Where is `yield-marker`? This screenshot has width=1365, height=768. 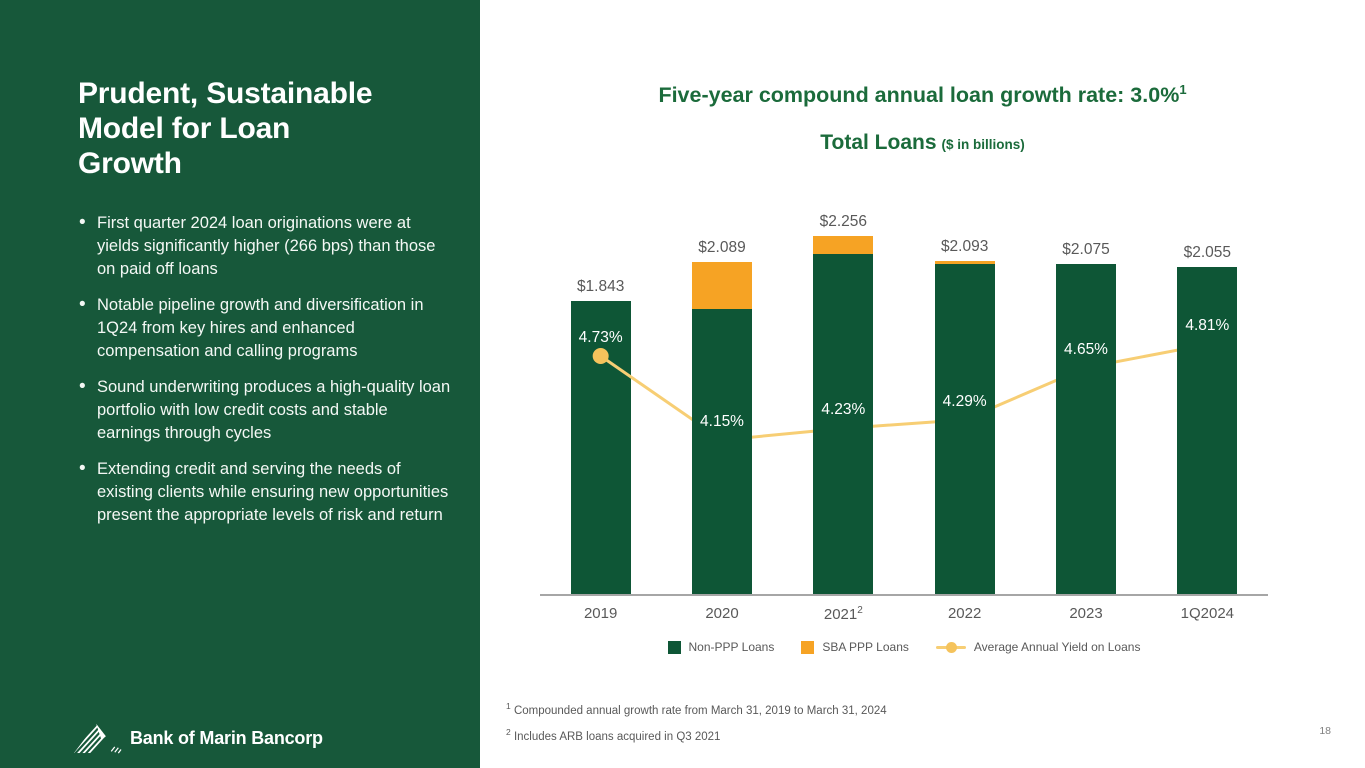
yield-marker is located at coordinates (600, 356).